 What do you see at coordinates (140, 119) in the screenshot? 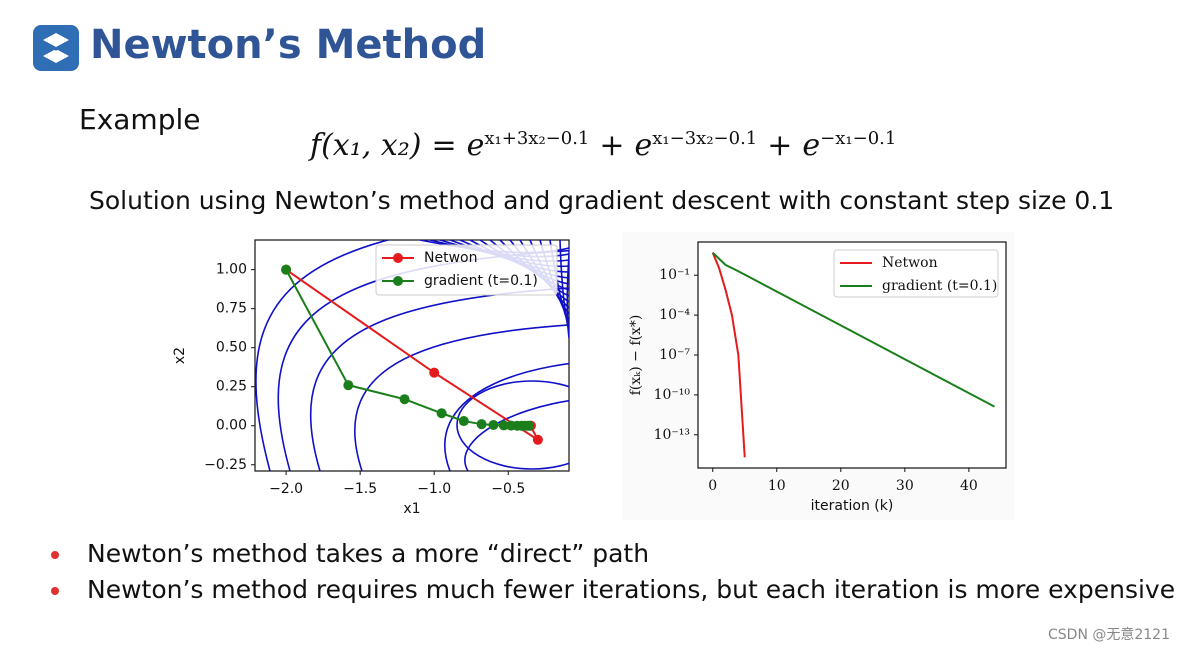
I see `example-label: Example` at bounding box center [140, 119].